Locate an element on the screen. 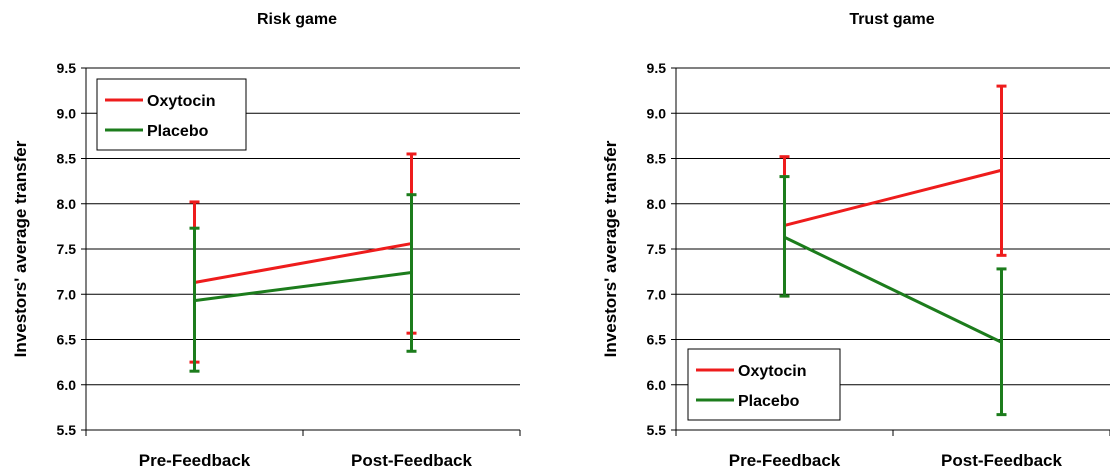  chart-title: Risk game is located at coordinates (297, 19).